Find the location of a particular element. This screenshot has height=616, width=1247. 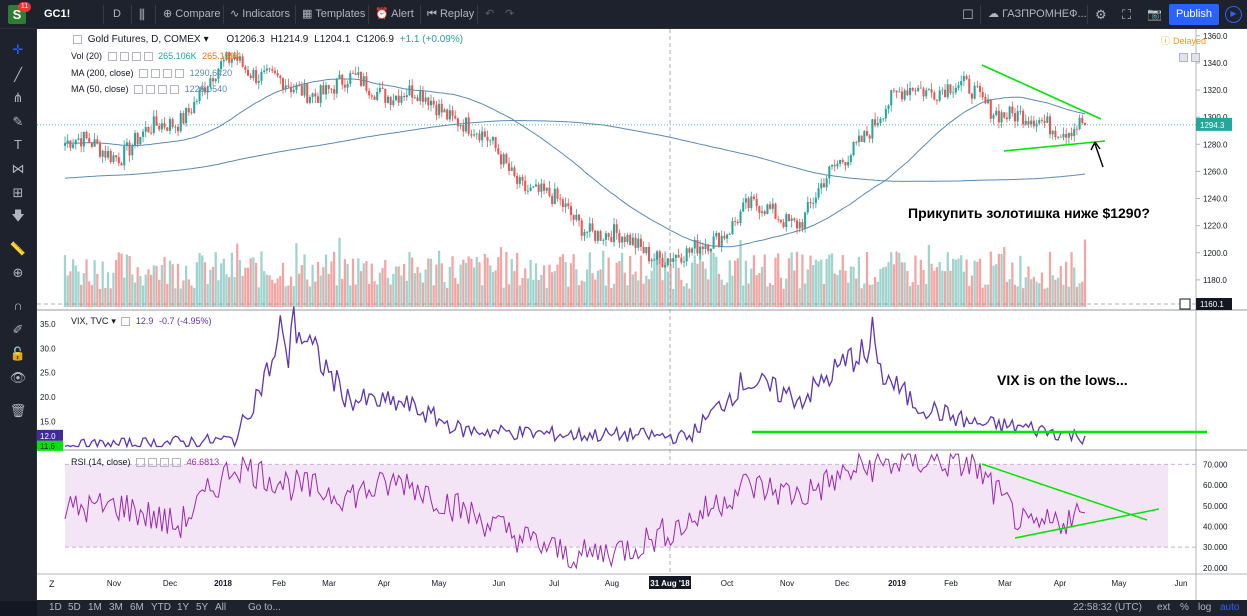

vol-label: Vol (20) is located at coordinates (87, 56).